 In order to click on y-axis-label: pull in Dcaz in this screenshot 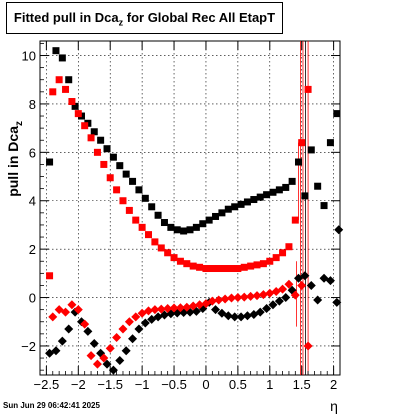, I will do `click(15, 159)`.